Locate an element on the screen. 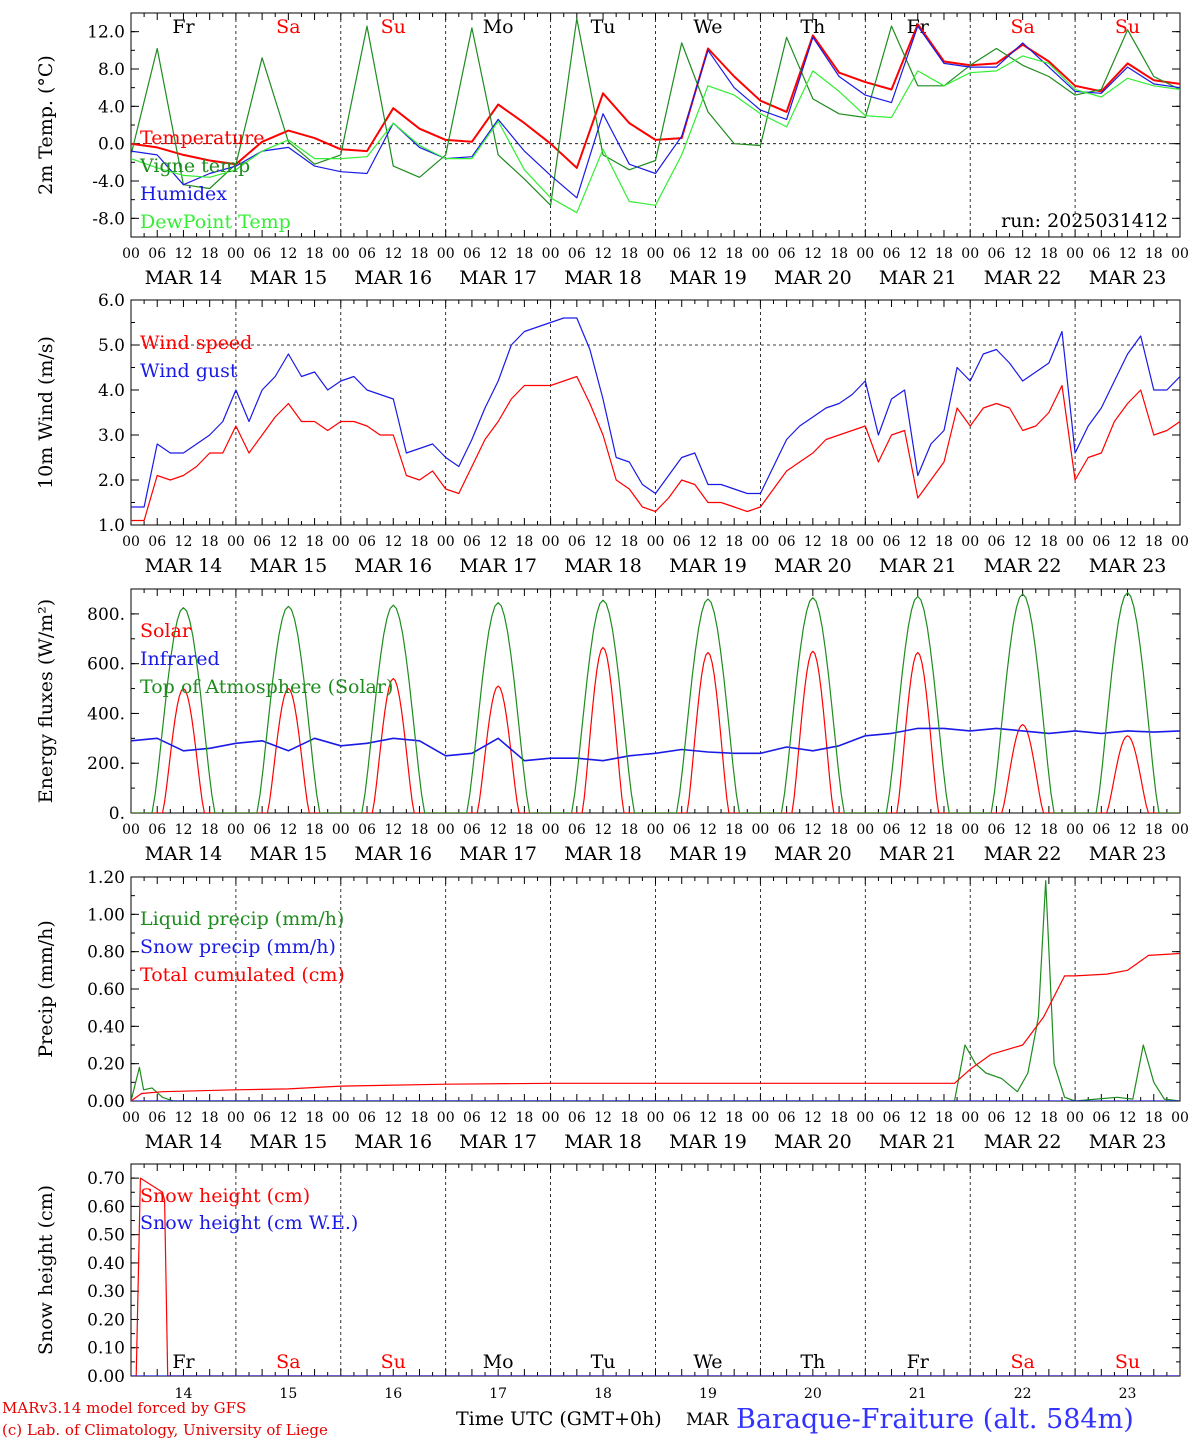 This screenshot has height=1440, width=1194. y-tick-label: 1.0 is located at coordinates (111, 526).